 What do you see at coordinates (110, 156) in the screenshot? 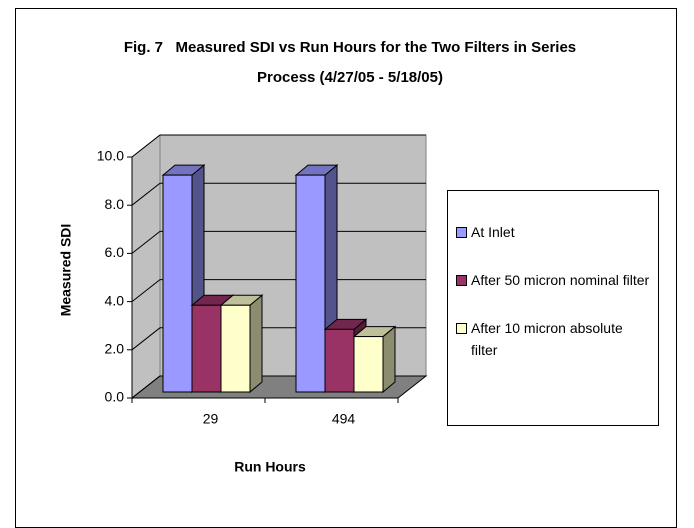
I see `y-tick-label: 10.0` at bounding box center [110, 156].